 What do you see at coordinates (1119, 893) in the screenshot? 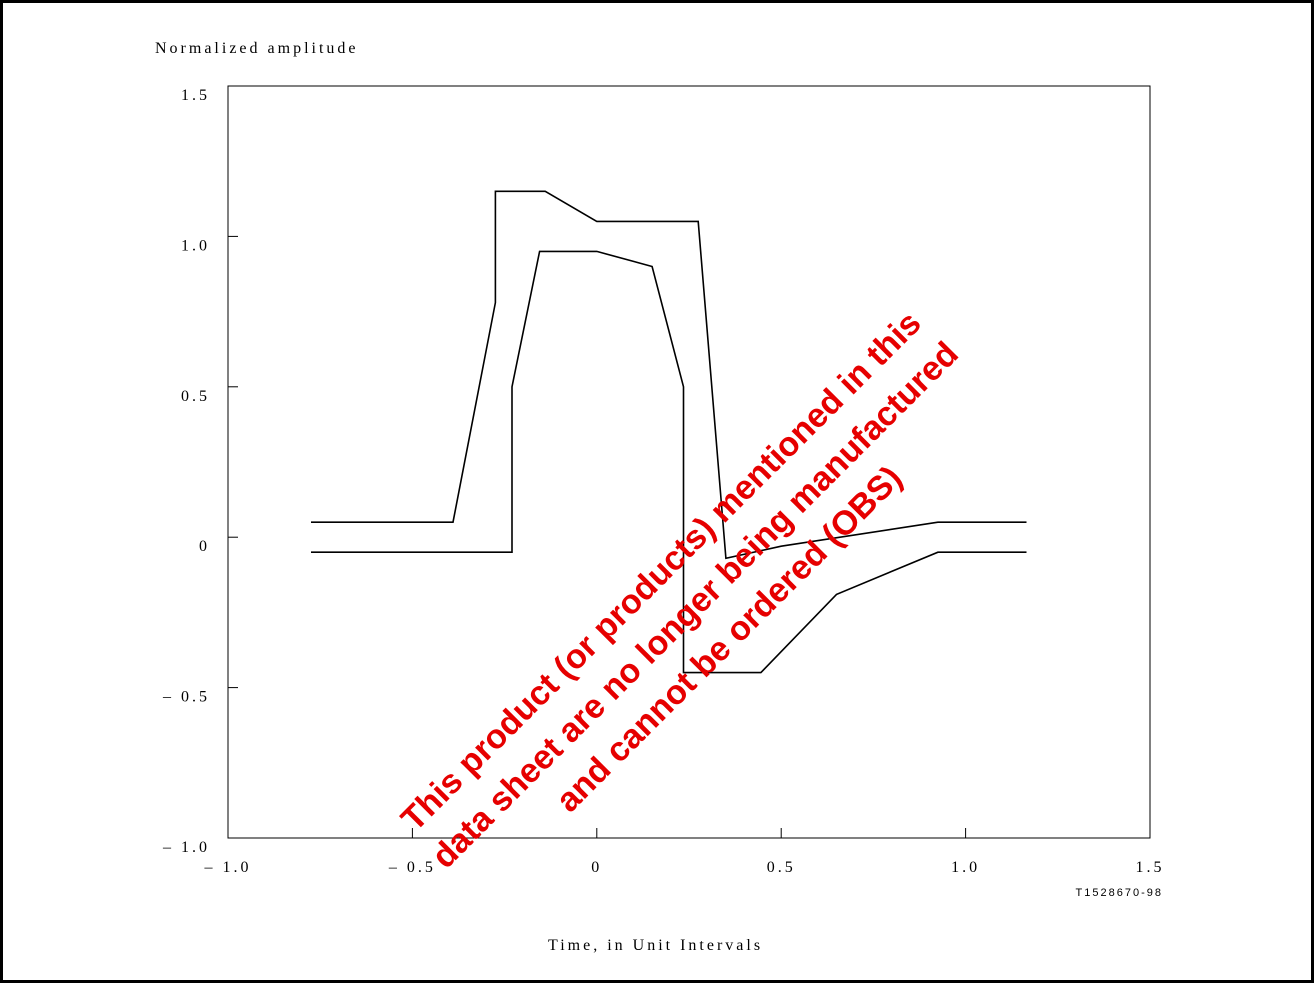
I see `figure-id: T1528670-98` at bounding box center [1119, 893].